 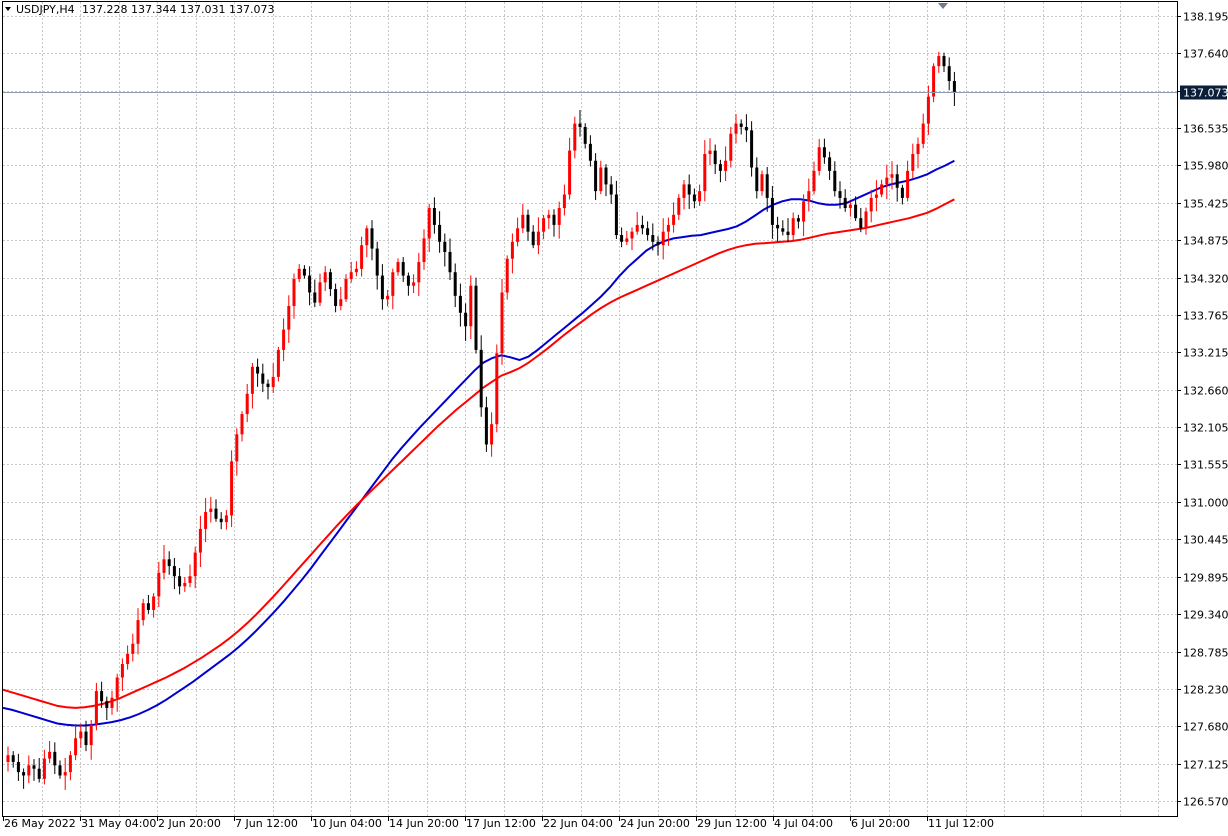 What do you see at coordinates (1205, 540) in the screenshot?
I see `y-tick-label: 130.445` at bounding box center [1205, 540].